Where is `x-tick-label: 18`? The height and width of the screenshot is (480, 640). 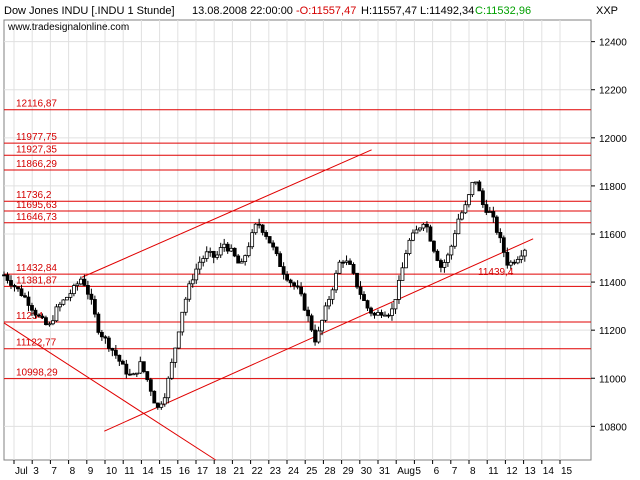 x-tick-label: 18 is located at coordinates (221, 471).